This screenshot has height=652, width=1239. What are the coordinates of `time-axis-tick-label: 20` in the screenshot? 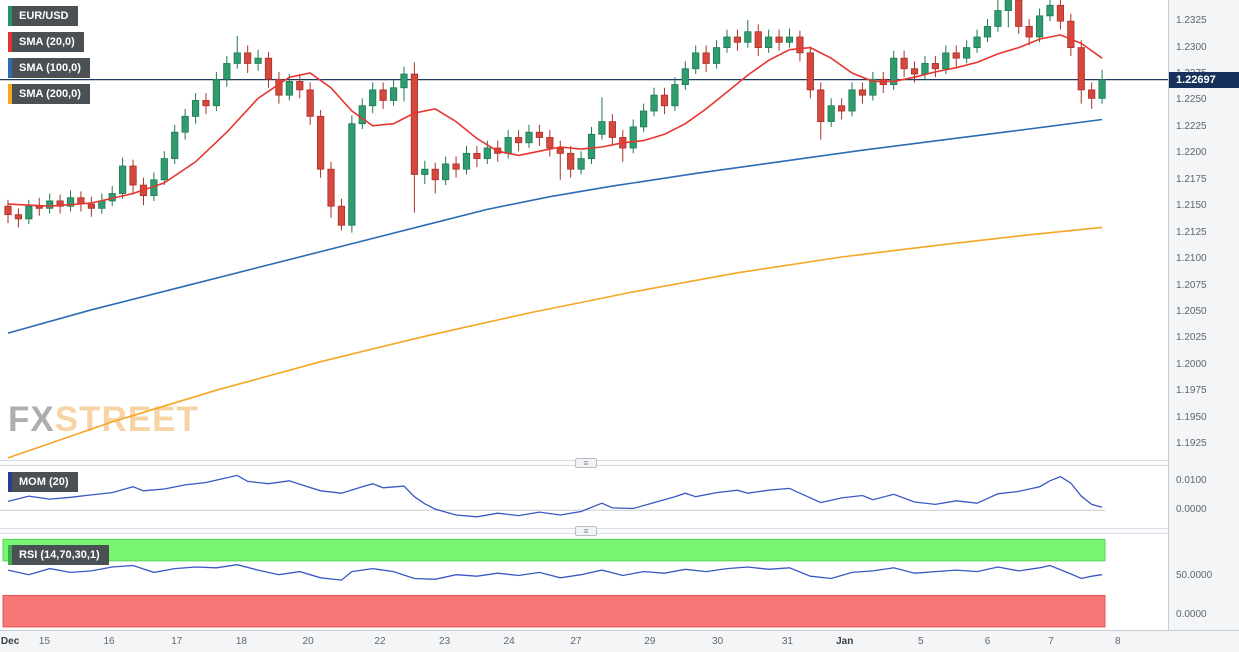 It's located at (308, 641).